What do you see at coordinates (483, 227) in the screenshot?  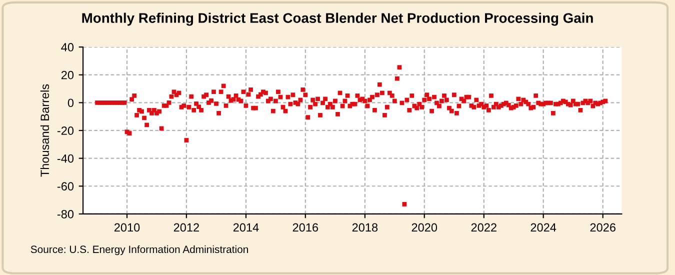 I see `x-tick-label: 2022` at bounding box center [483, 227].